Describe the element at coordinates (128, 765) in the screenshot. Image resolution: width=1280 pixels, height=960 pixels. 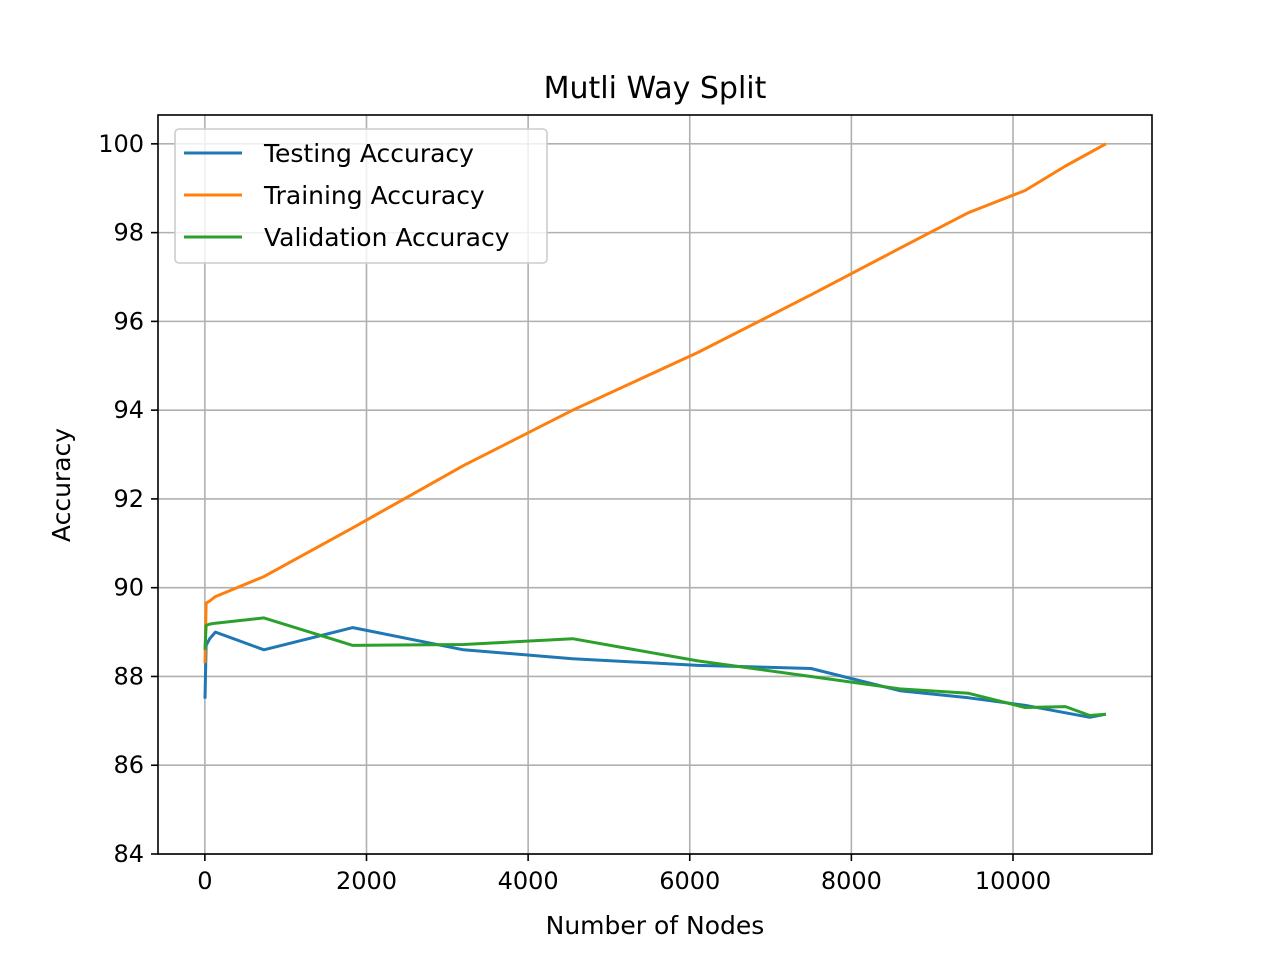
I see `y-tick-label: 86` at that location.